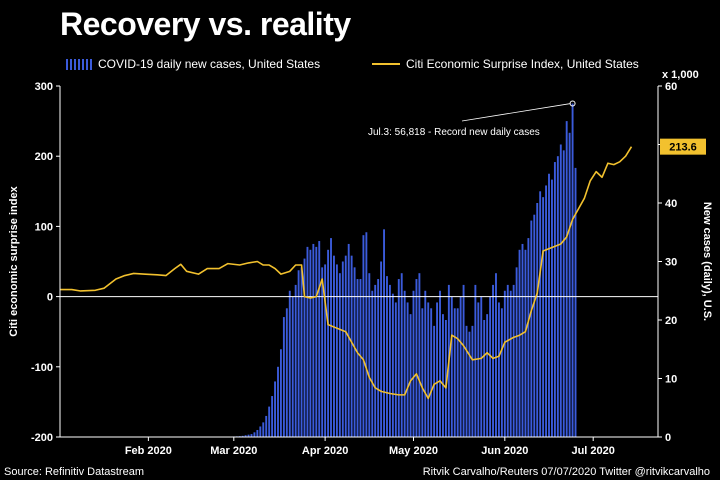 Image resolution: width=720 pixels, height=480 pixels. Describe the element at coordinates (209, 64) in the screenshot. I see `legend-cases-label: COVID-19 daily new cases, United States` at that location.